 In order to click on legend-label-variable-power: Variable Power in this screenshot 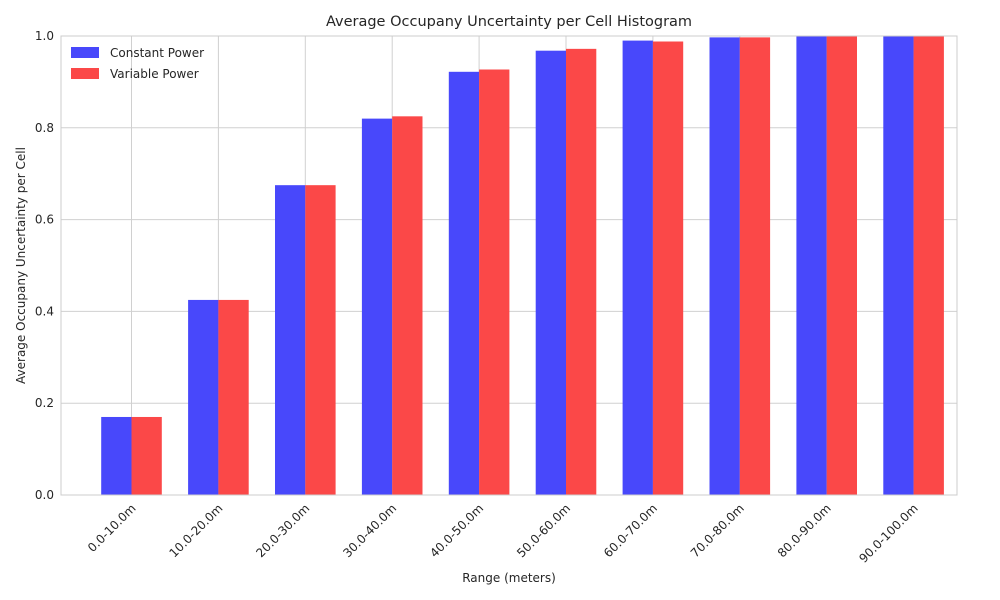, I will do `click(154, 74)`.